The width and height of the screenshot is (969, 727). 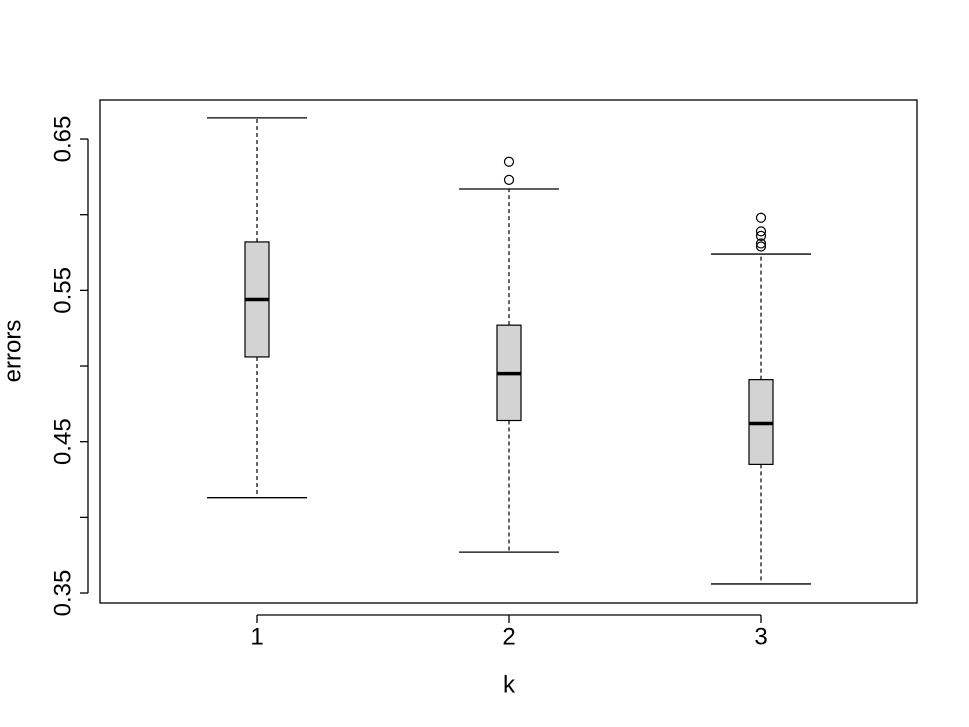 What do you see at coordinates (62, 593) in the screenshot?
I see `y-tick-label: 0.35` at bounding box center [62, 593].